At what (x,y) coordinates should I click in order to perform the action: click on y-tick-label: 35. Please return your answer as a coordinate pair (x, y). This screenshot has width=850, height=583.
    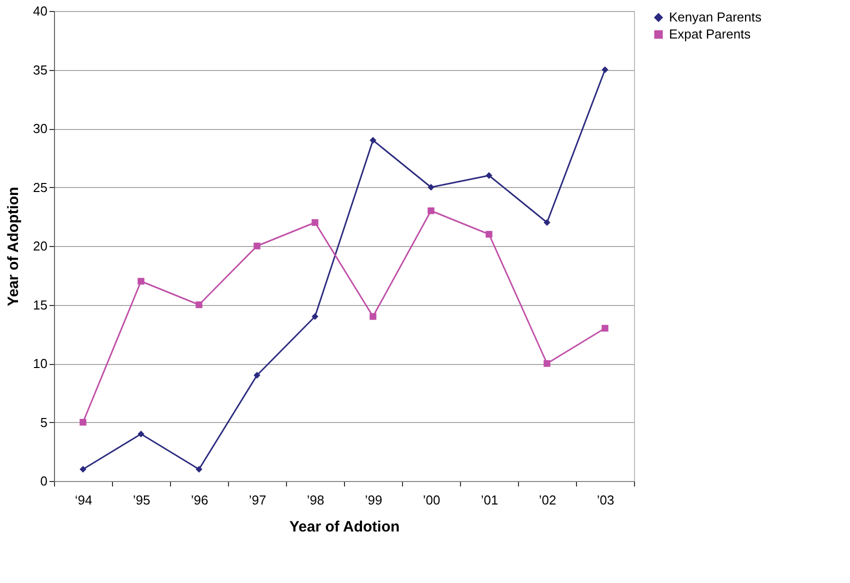
    Looking at the image, I should click on (40, 70).